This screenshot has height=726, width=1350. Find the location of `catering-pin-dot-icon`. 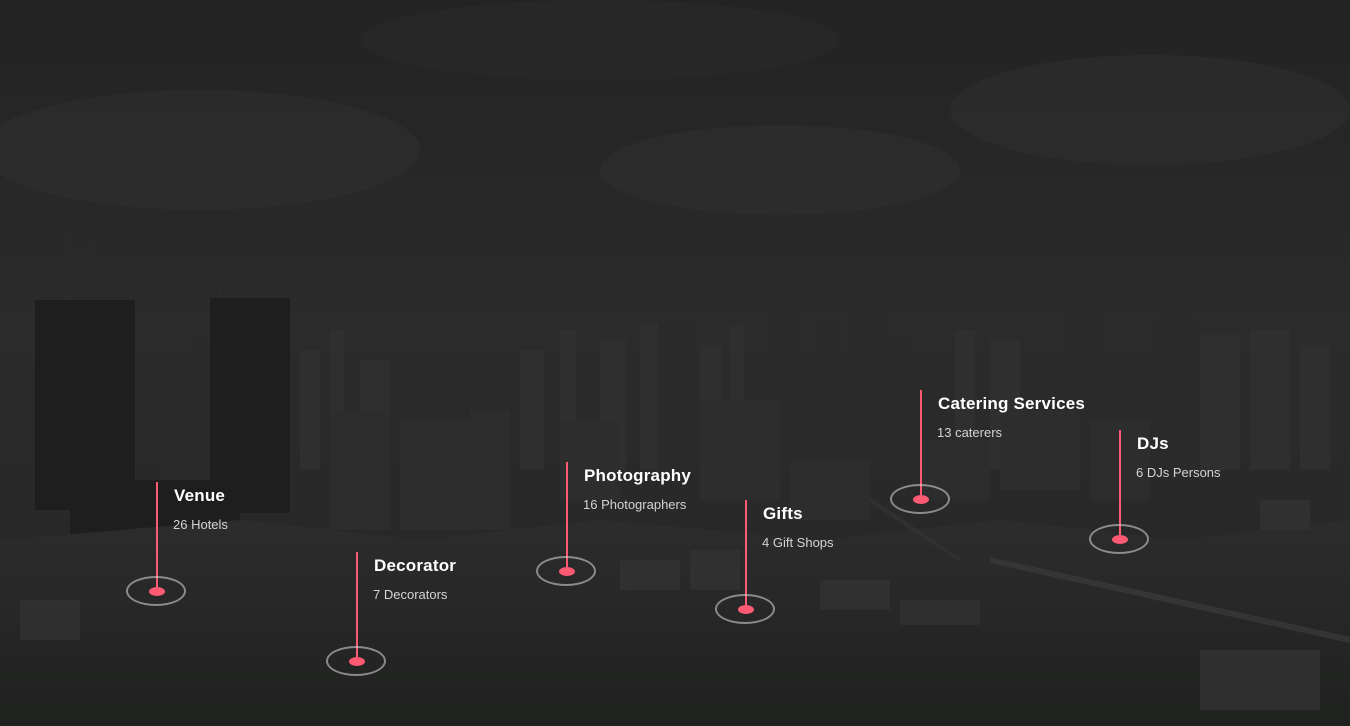

catering-pin-dot-icon is located at coordinates (921, 499).